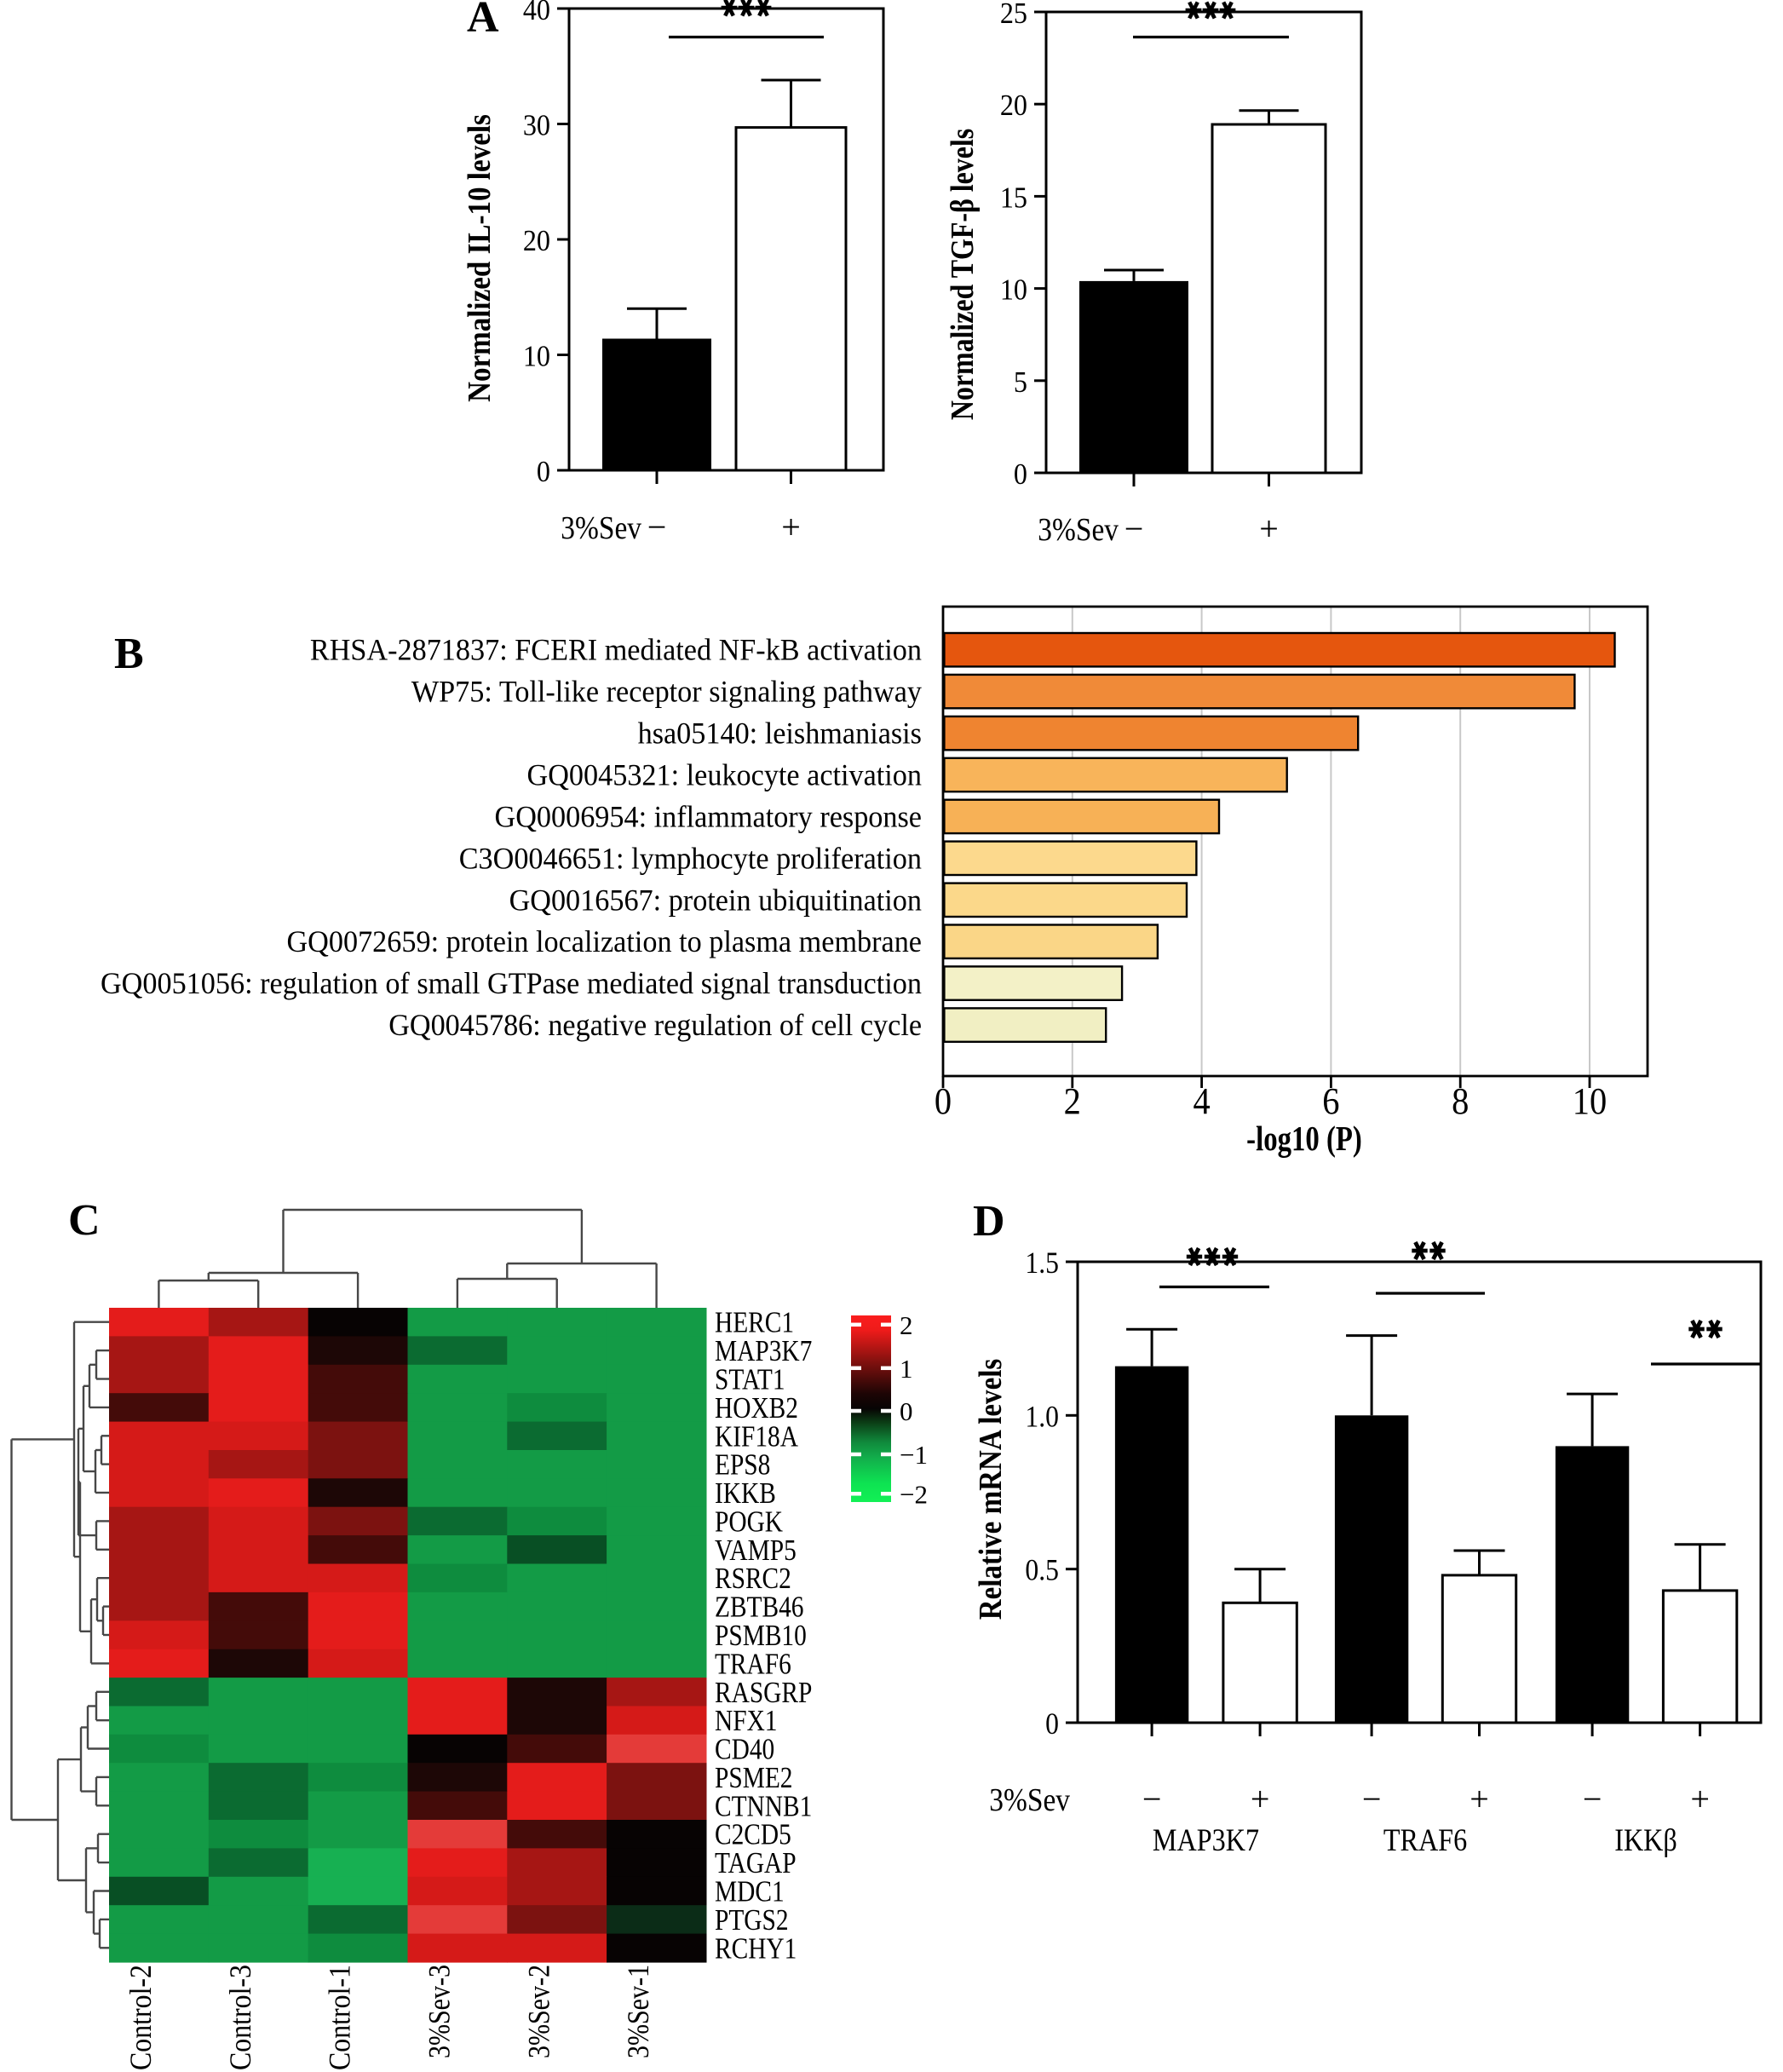 This screenshot has width=1783, height=2072. I want to click on svg-text: PSMB10, so click(761, 1636).